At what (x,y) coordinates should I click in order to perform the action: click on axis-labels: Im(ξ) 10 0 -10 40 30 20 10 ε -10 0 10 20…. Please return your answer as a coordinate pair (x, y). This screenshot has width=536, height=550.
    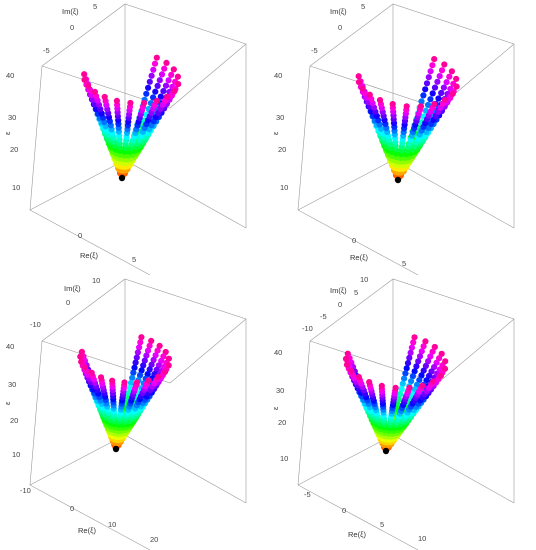
    Looking at the image, I should click on (80, 410).